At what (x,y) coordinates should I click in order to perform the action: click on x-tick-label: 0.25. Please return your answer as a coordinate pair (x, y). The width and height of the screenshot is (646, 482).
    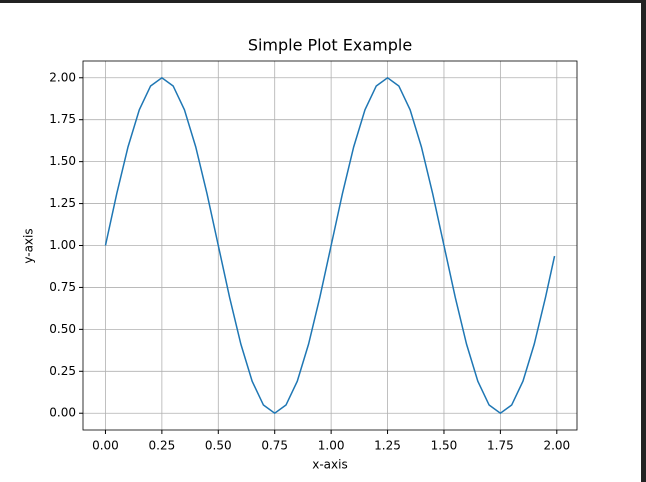
    Looking at the image, I should click on (162, 446).